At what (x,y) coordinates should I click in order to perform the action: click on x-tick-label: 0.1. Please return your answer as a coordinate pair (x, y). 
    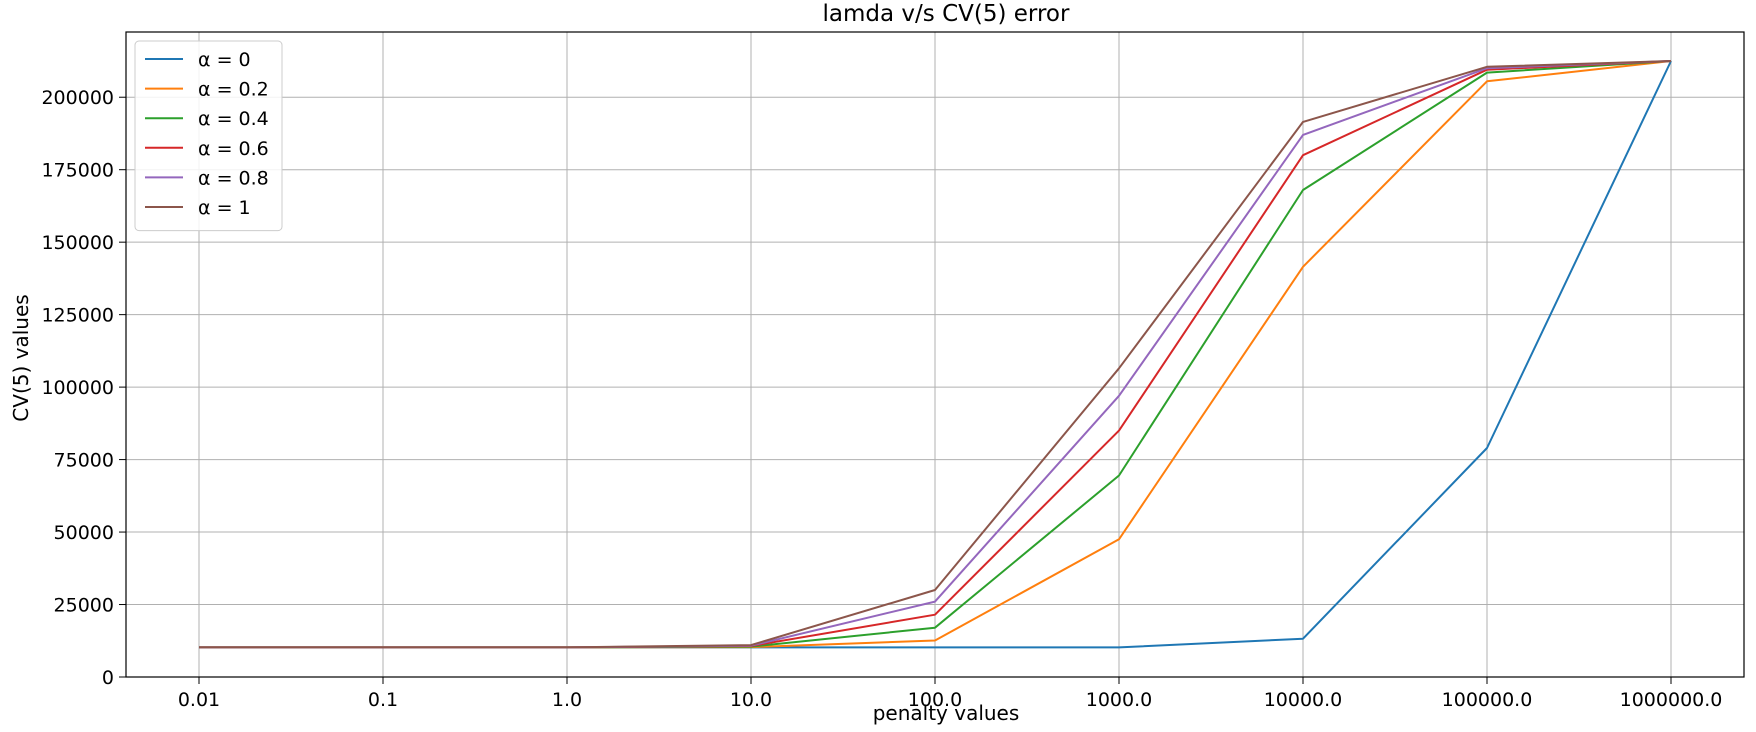
    Looking at the image, I should click on (383, 700).